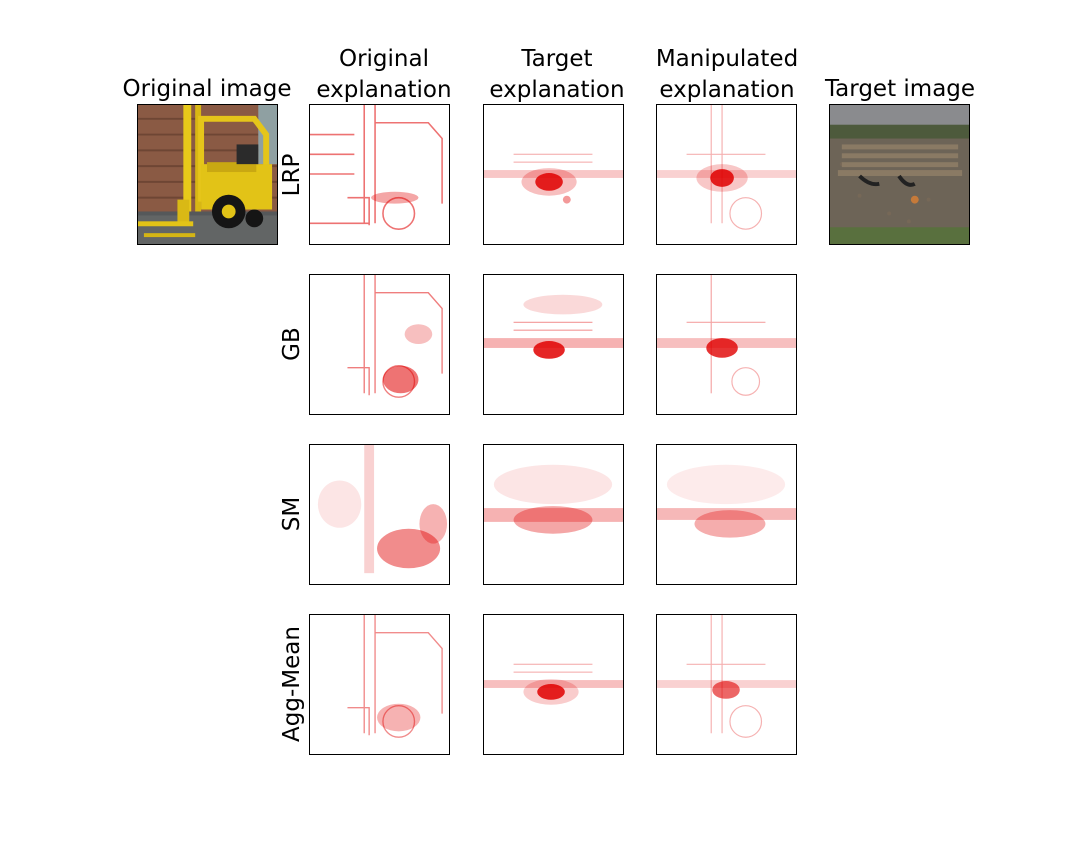  I want to click on original-image-forklift, so click(207, 174).